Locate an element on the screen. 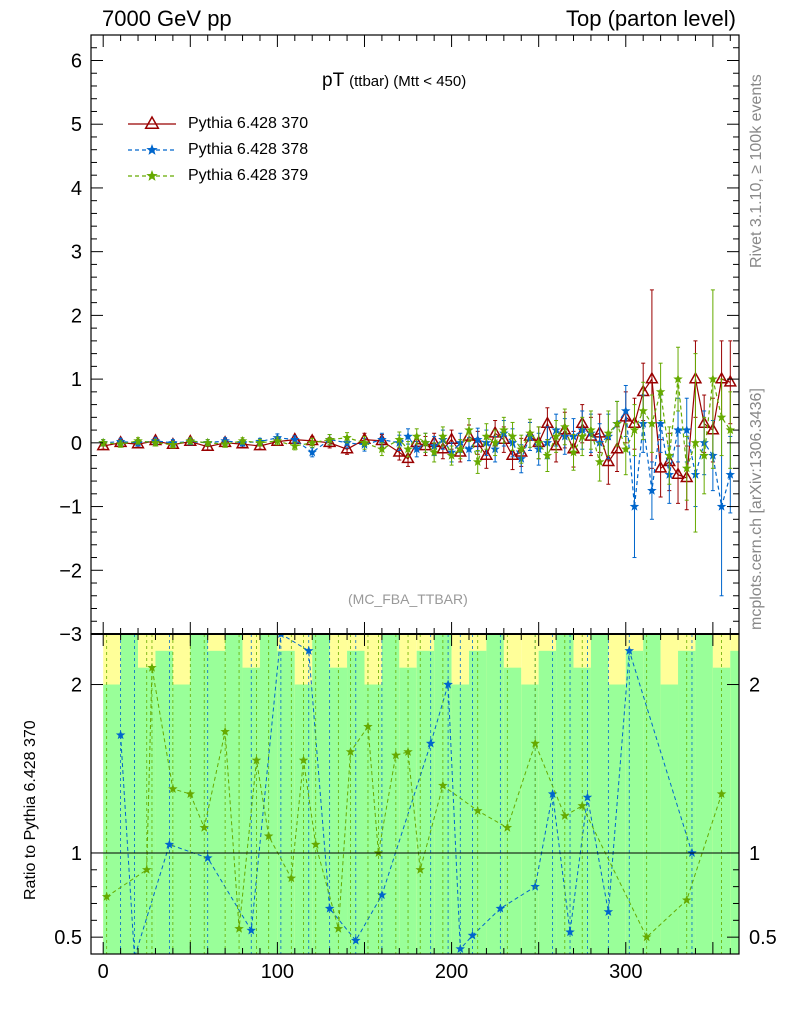 This screenshot has height=1024, width=786. x-tick-label: 100 is located at coordinates (277, 972).